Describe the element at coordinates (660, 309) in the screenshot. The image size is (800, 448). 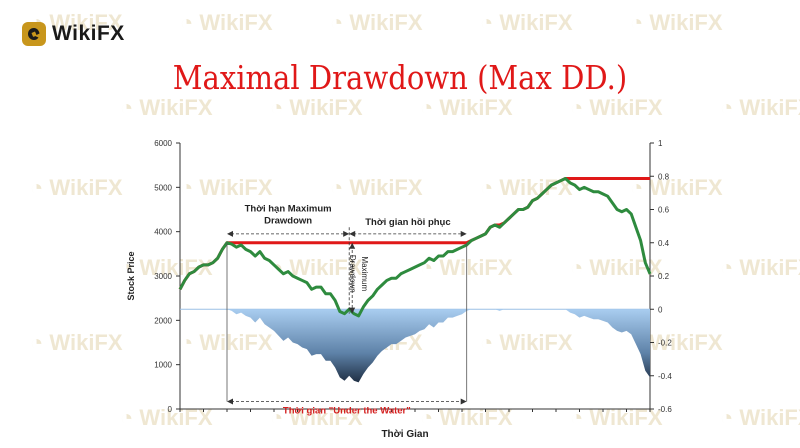
I see `y2-tick-label: 0` at that location.